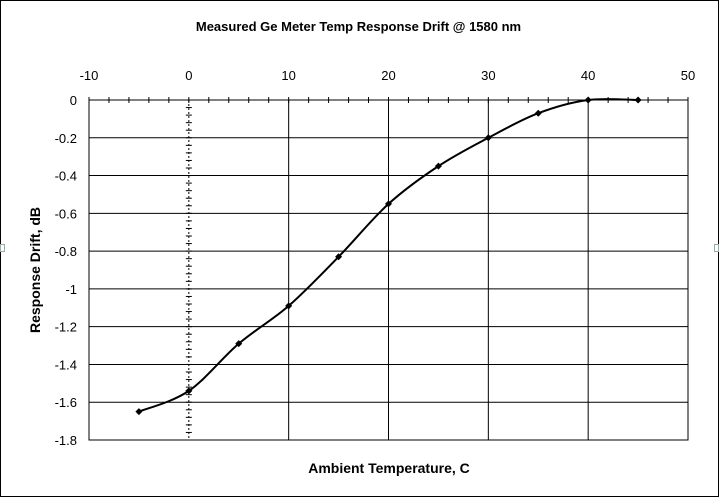 The height and width of the screenshot is (497, 719). I want to click on left-resize-handle, so click(2, 248).